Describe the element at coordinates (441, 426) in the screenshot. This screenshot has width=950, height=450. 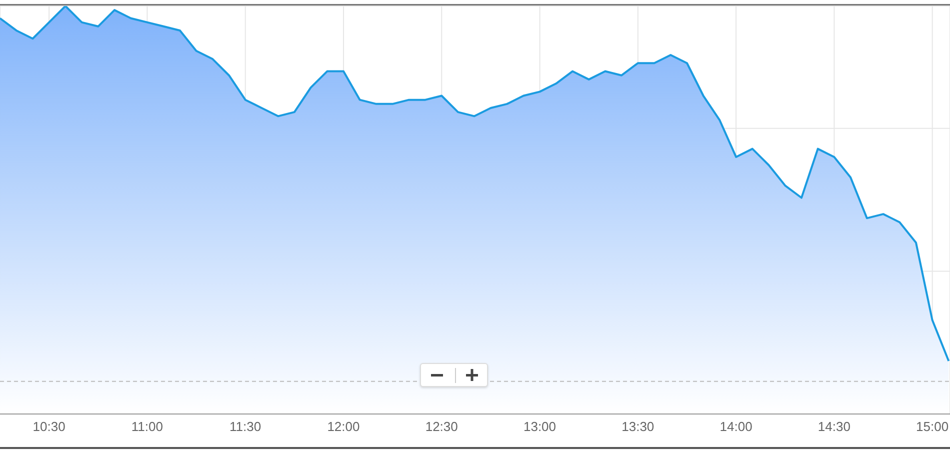
I see `x-tick-label: 12:30` at that location.